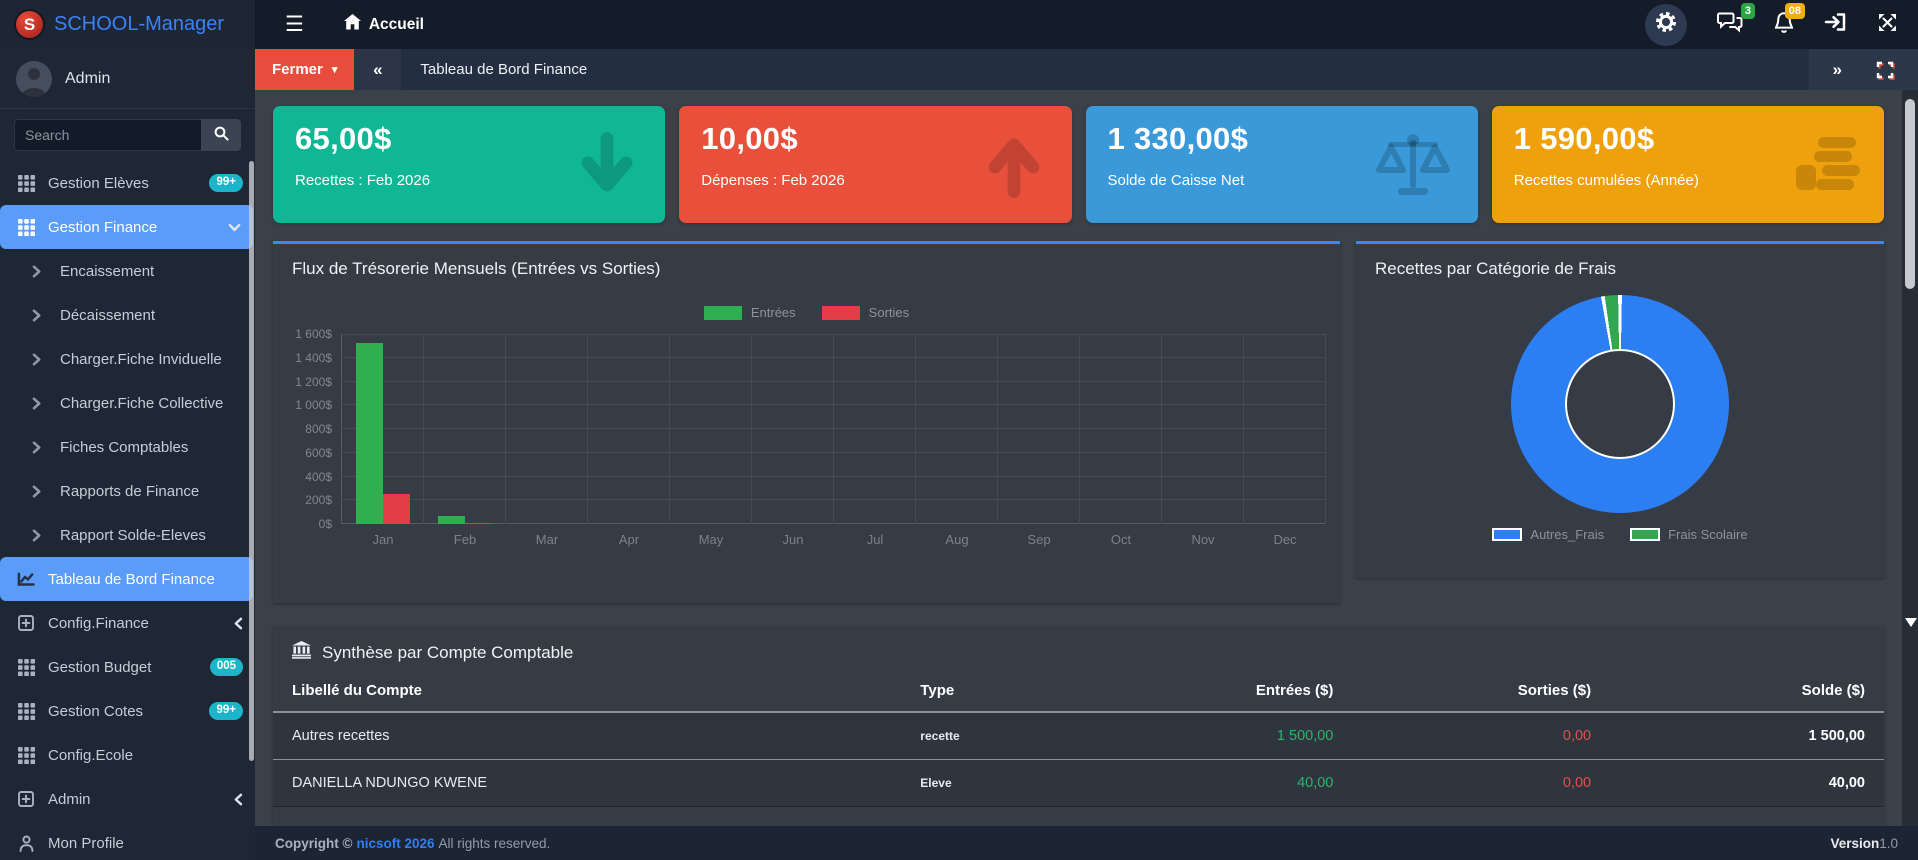  What do you see at coordinates (451, 520) in the screenshot?
I see `bar-entrees-feb` at bounding box center [451, 520].